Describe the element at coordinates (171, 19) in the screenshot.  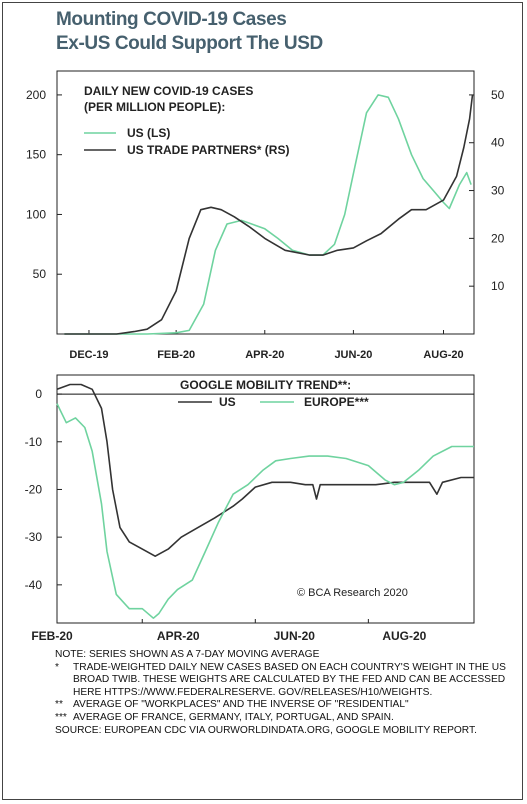
I see `title-line-1: Mounting COVID-19 Cases` at that location.